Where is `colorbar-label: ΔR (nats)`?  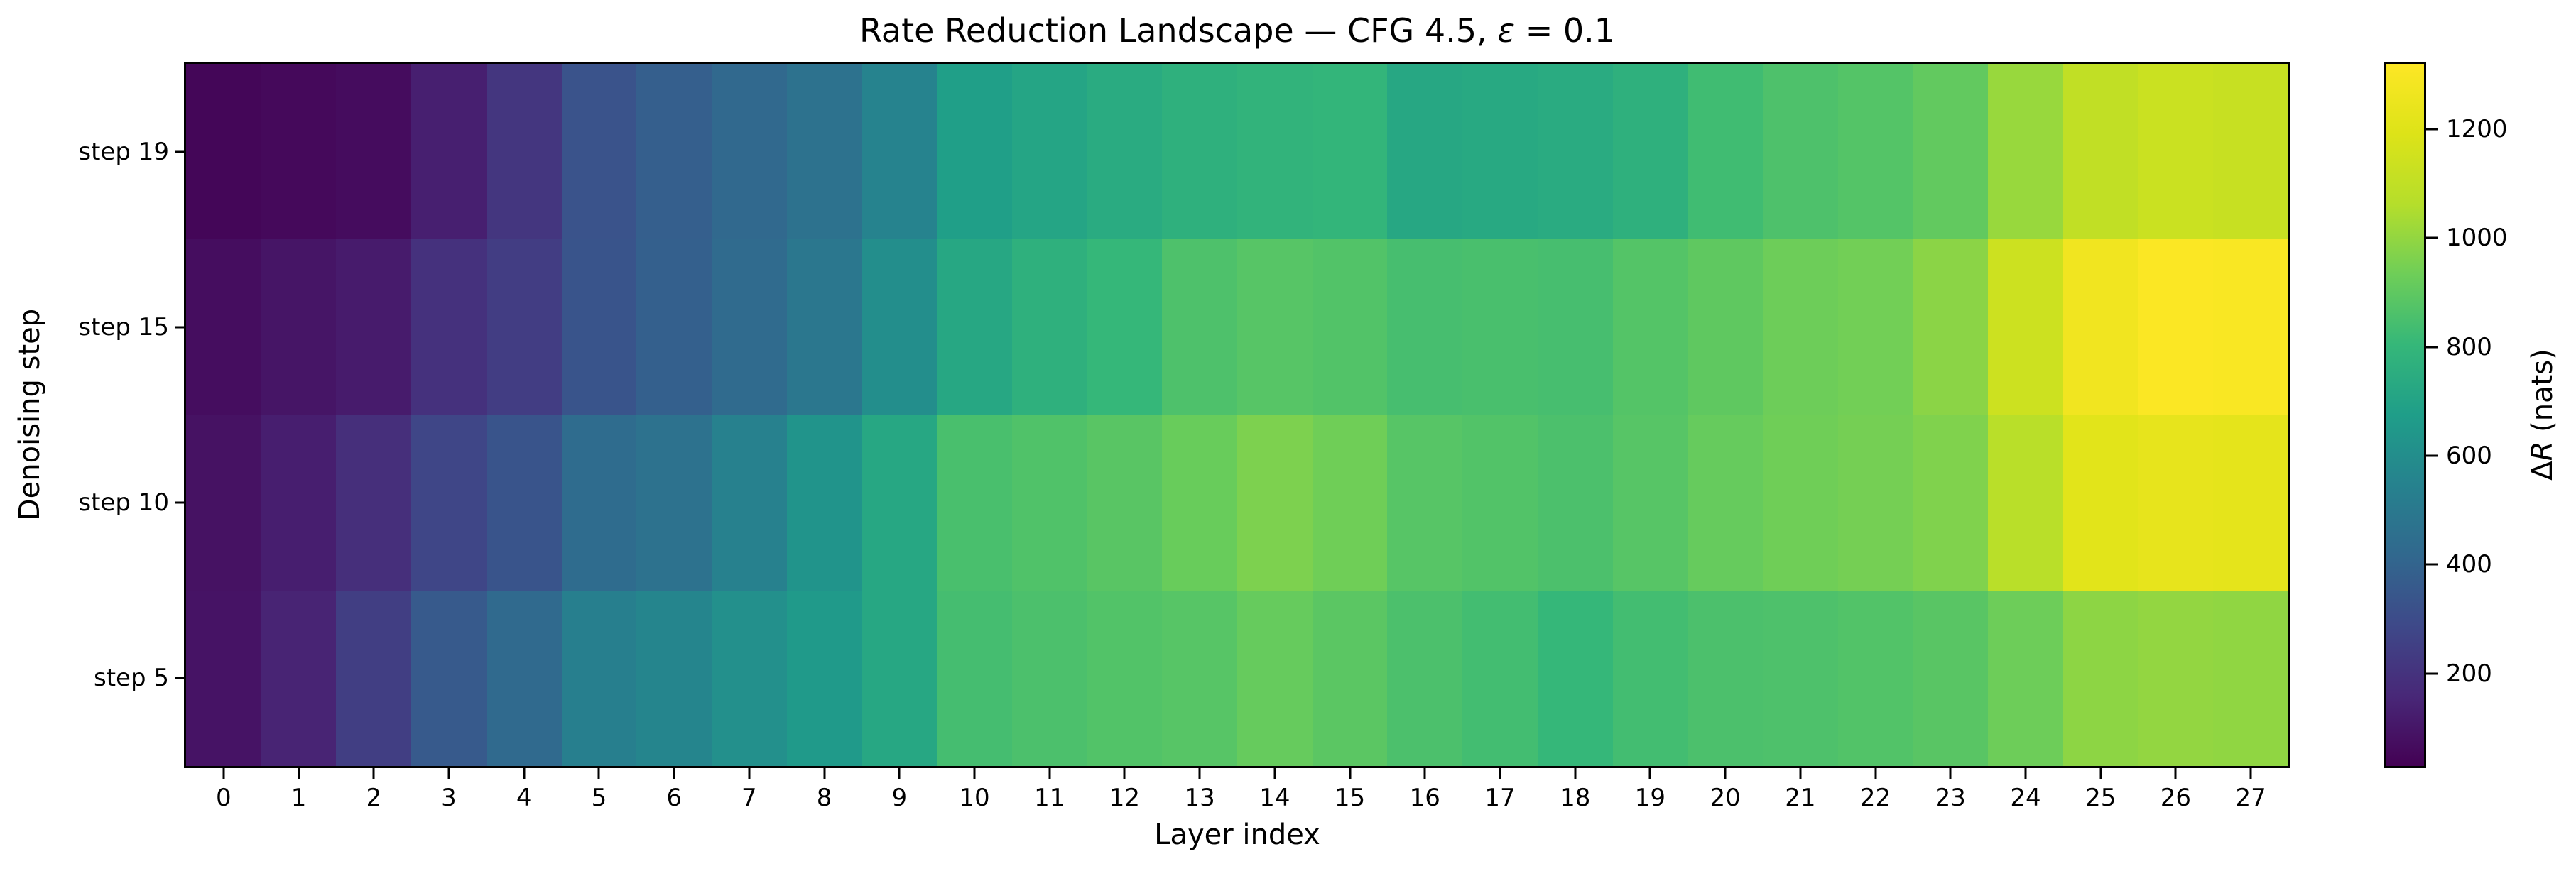
colorbar-label: ΔR (nats) is located at coordinates (2542, 415).